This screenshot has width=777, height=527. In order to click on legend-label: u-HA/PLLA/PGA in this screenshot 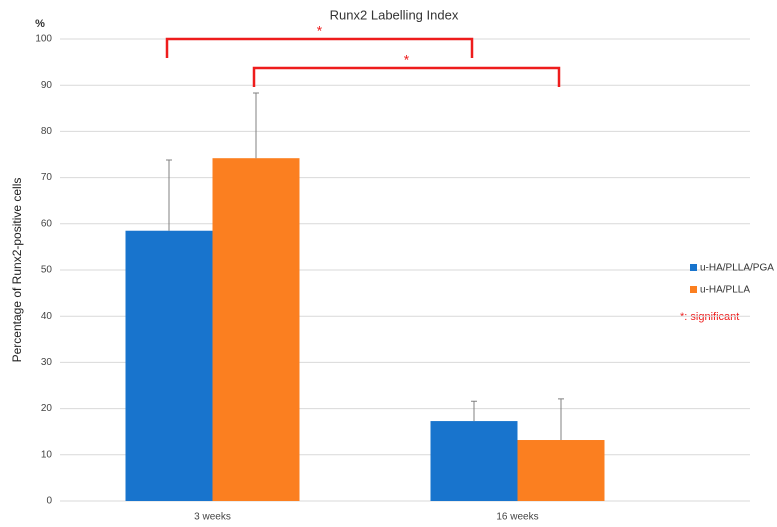, I will do `click(737, 268)`.